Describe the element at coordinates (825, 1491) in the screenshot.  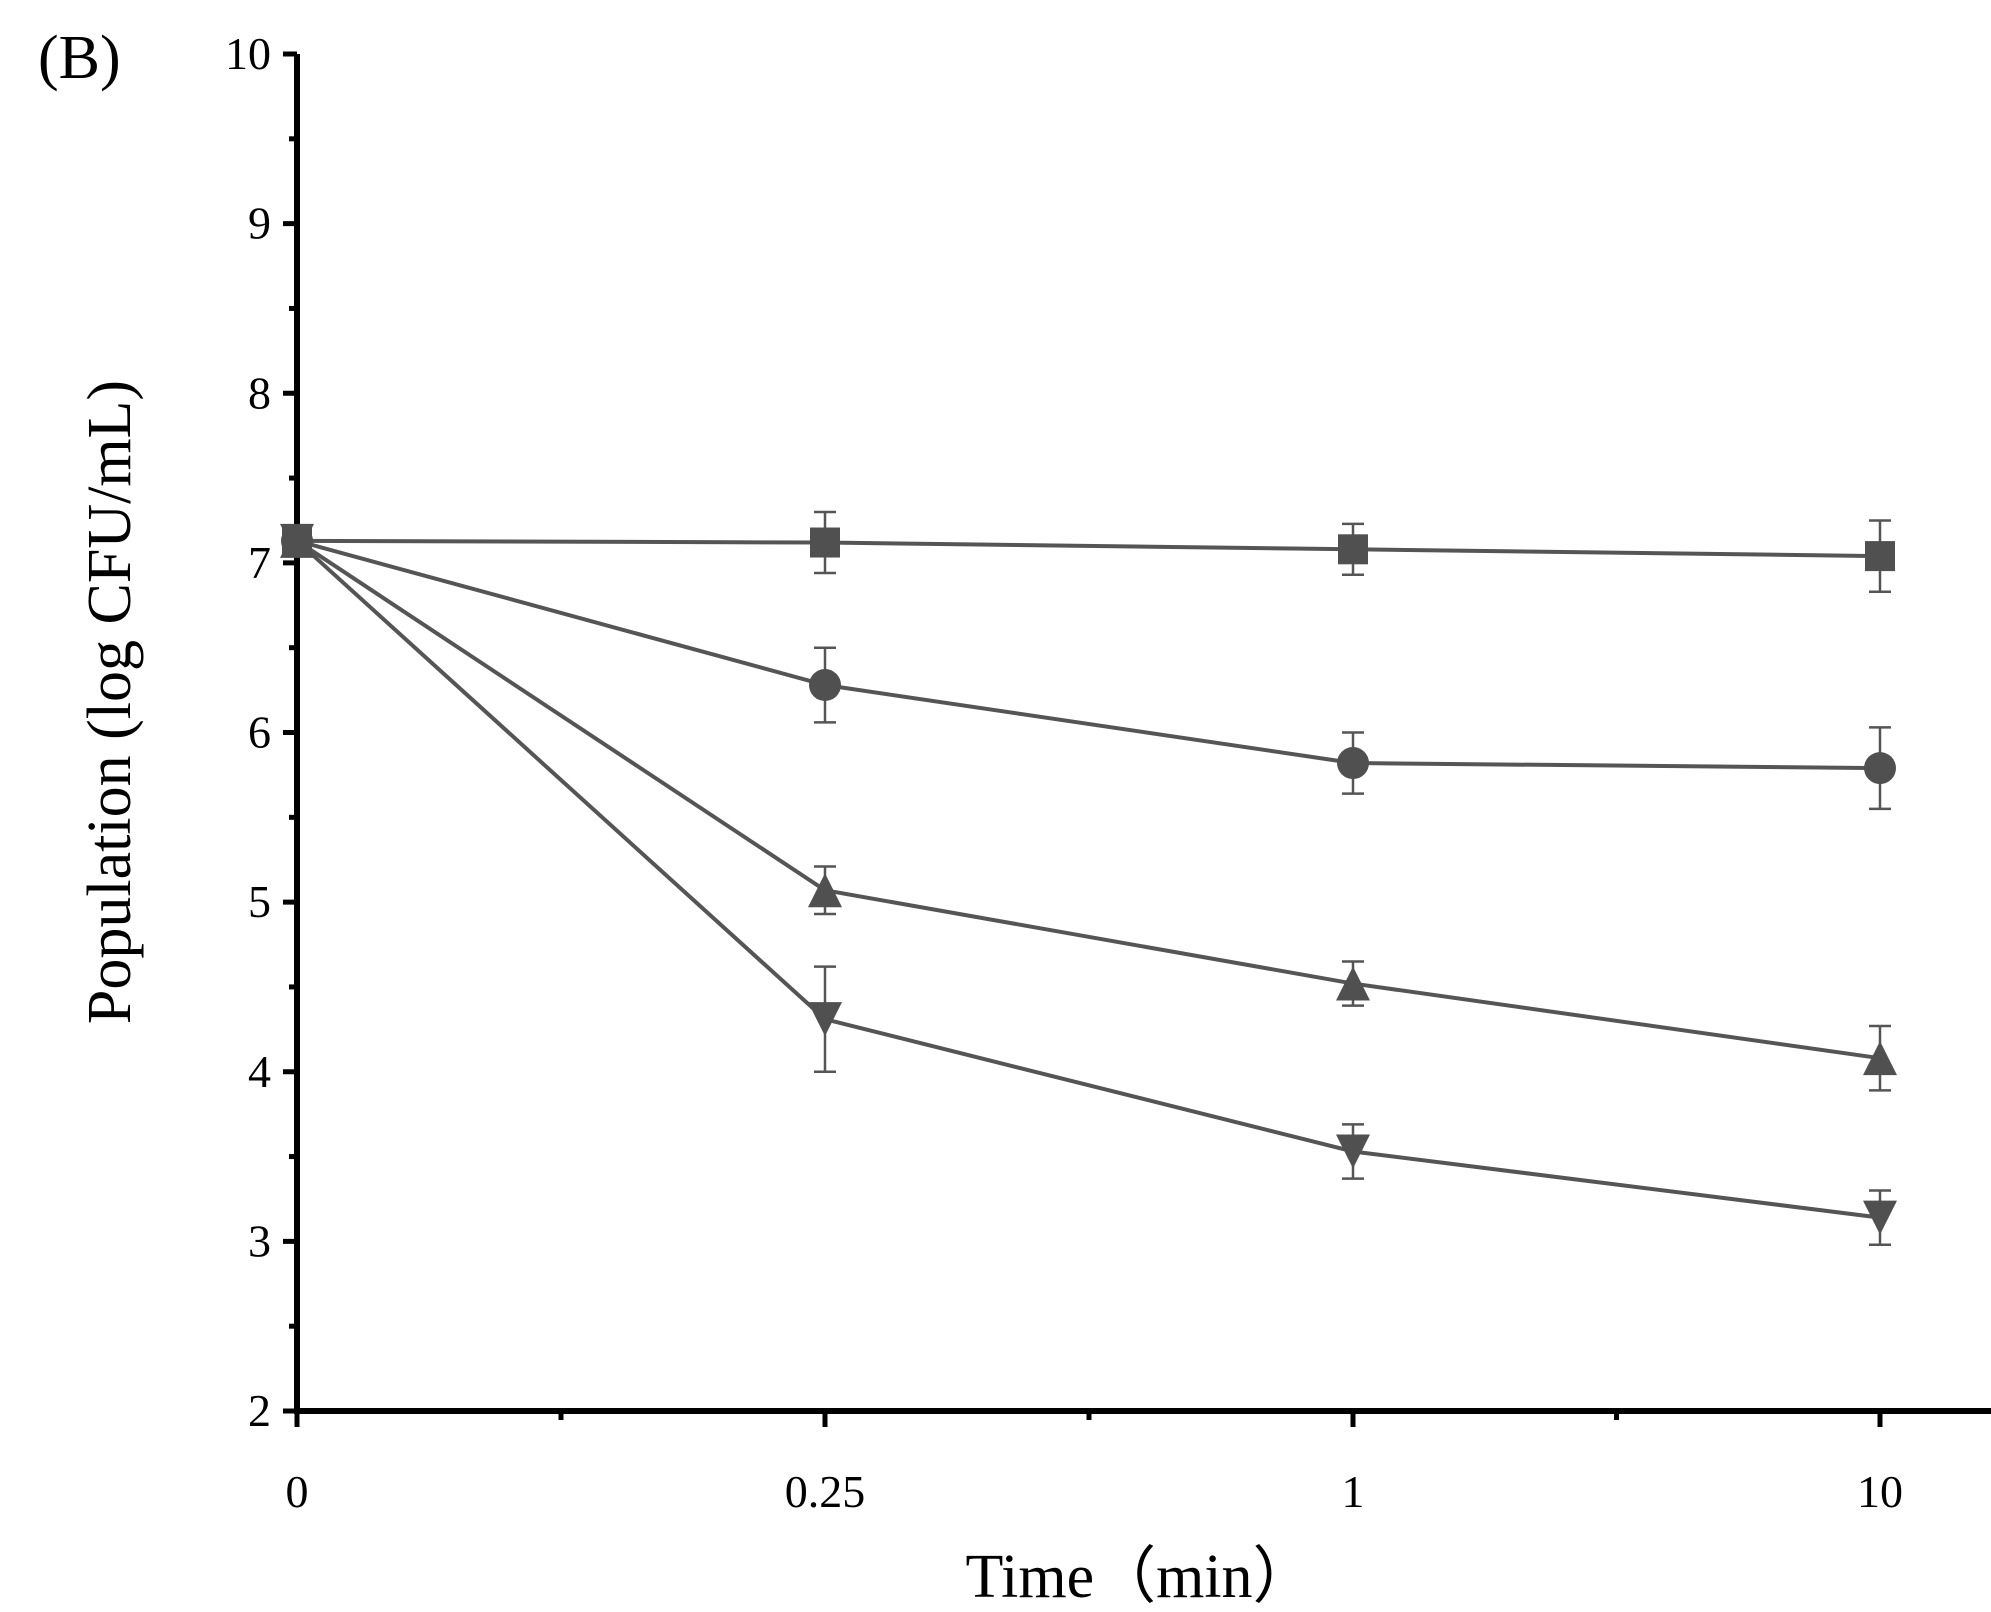
I see `x-tick-label: 0.25` at that location.